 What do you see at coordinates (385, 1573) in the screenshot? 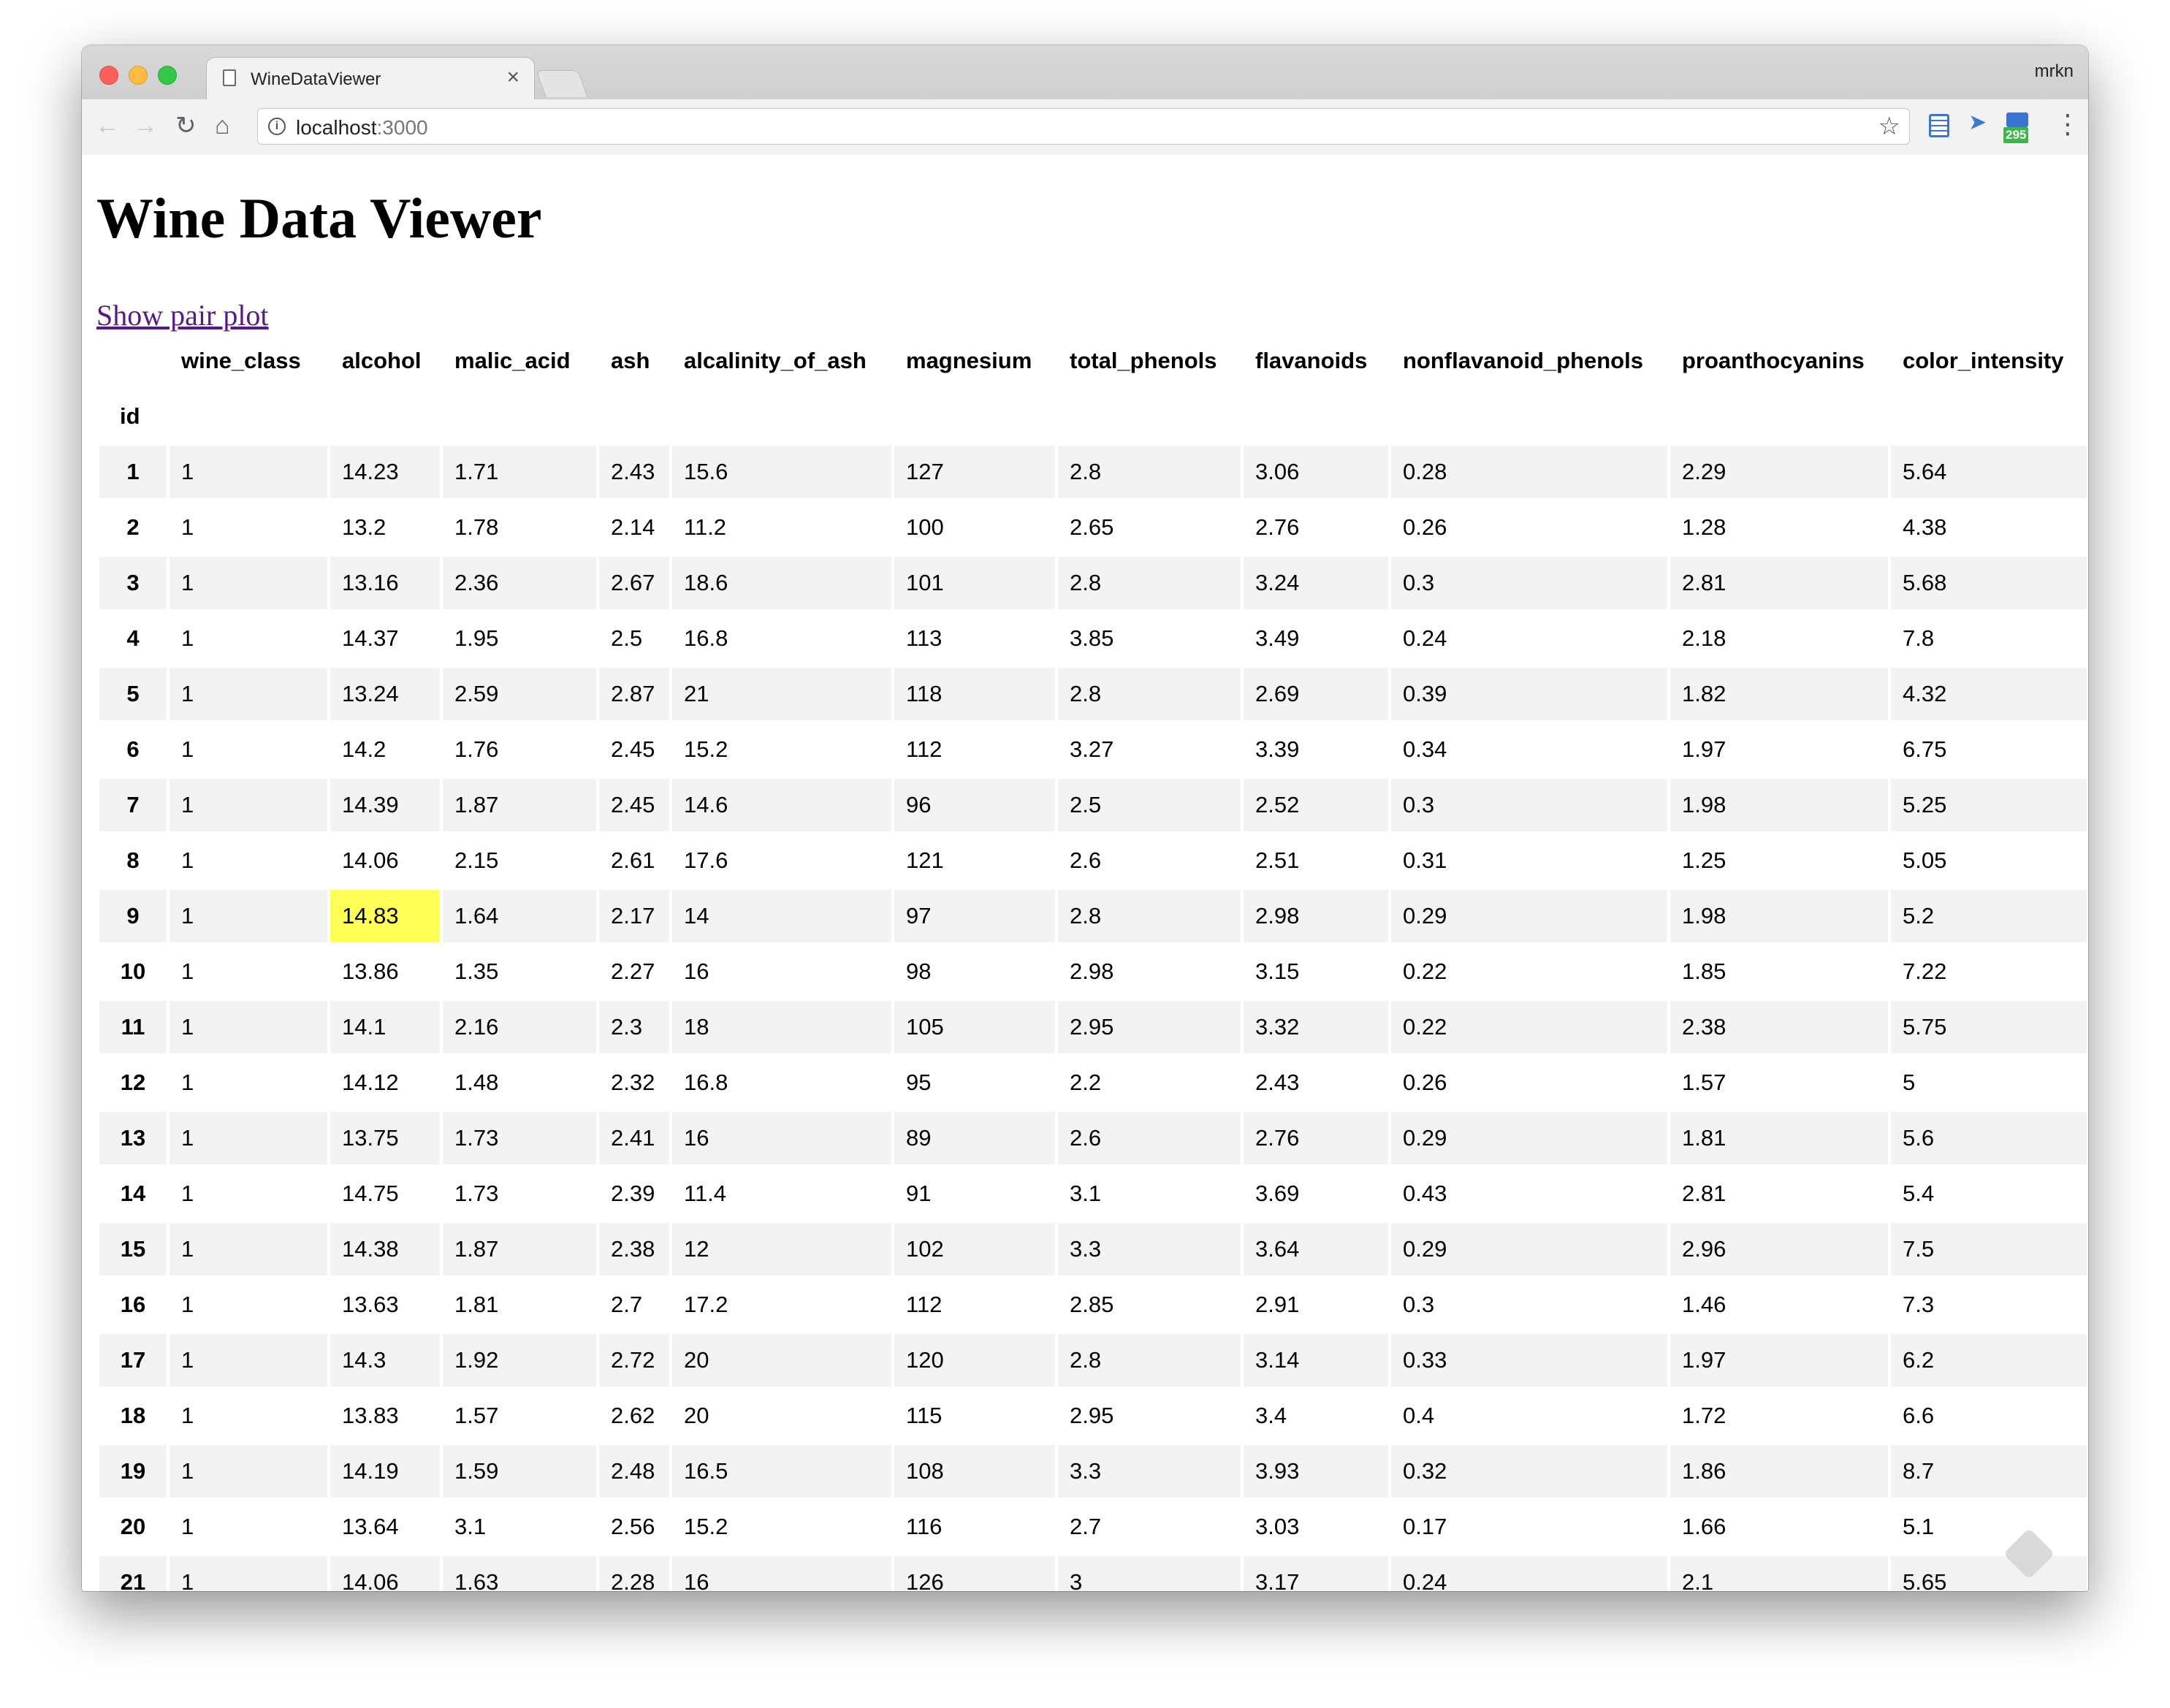
I see `table-cell: 14.06` at bounding box center [385, 1573].